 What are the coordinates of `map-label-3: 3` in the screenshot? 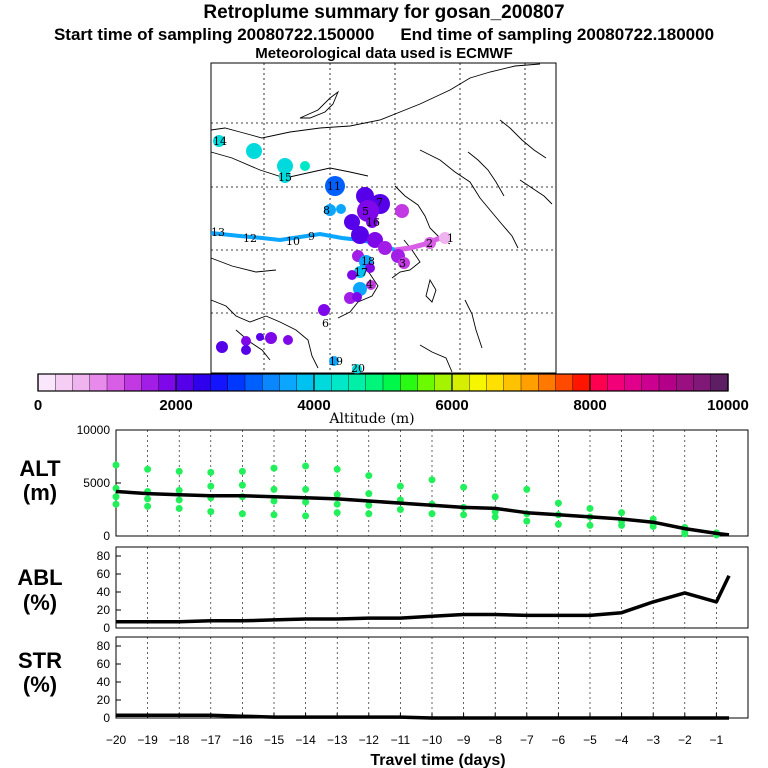 It's located at (402, 263).